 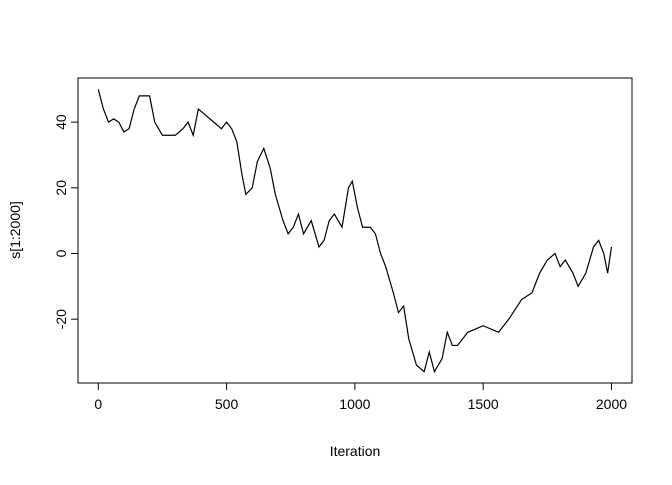 I want to click on y-tick-label: 20, so click(x=61, y=188).